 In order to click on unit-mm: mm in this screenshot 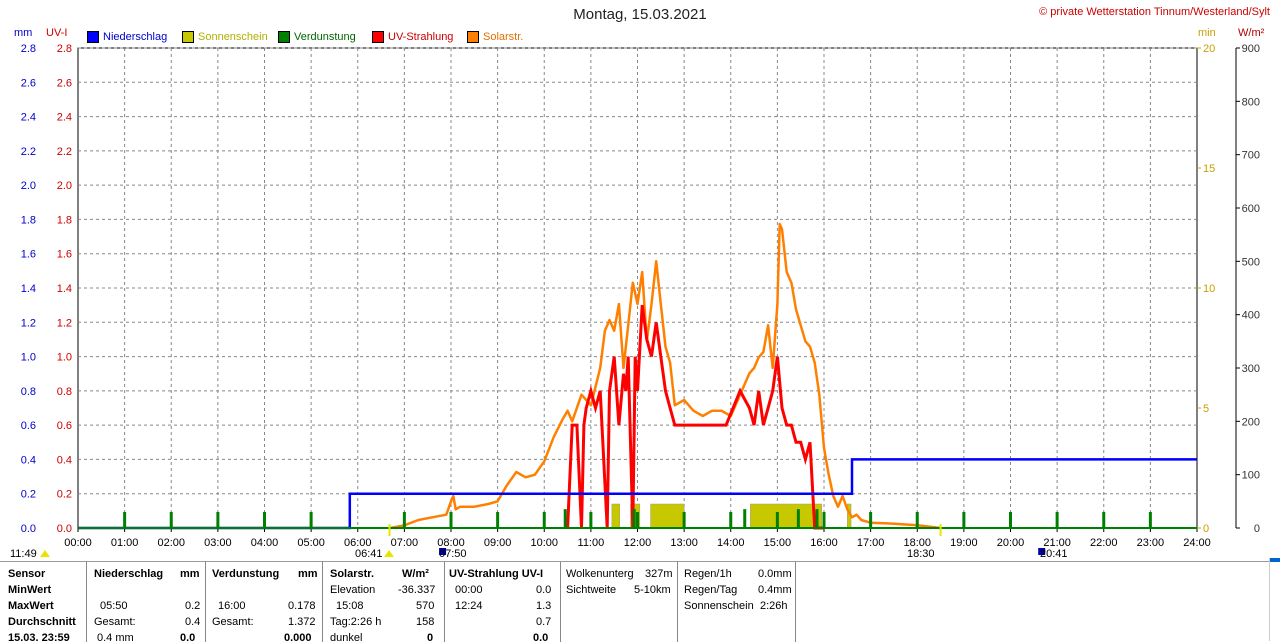, I will do `click(23, 33)`.